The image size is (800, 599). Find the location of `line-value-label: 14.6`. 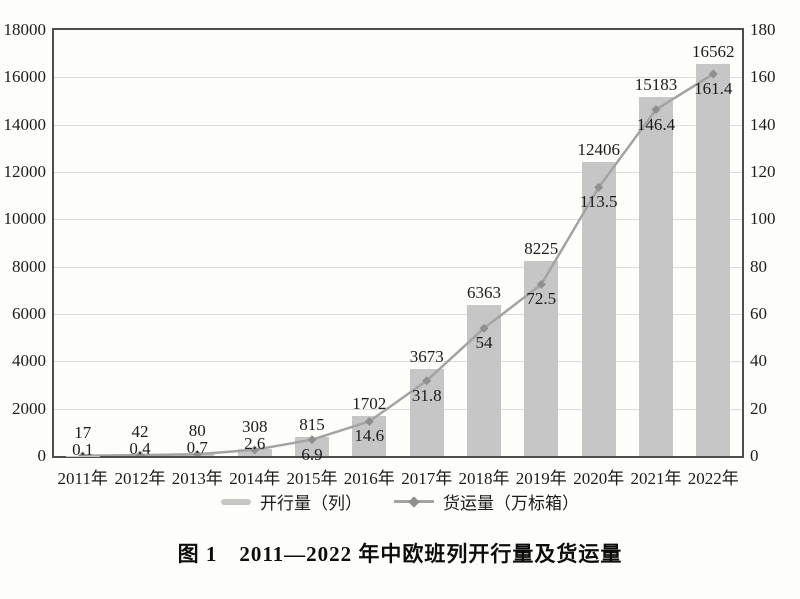

line-value-label: 14.6 is located at coordinates (369, 436).